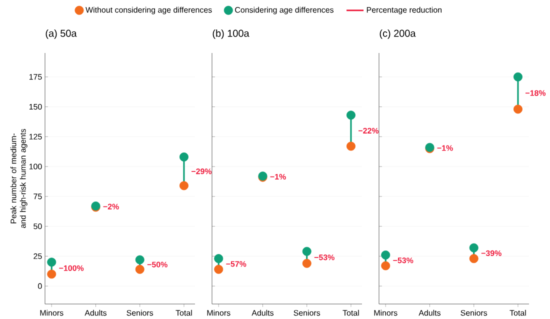 The width and height of the screenshot is (550, 319). Describe the element at coordinates (61, 34) in the screenshot. I see `chart-title: (a) 50a` at that location.